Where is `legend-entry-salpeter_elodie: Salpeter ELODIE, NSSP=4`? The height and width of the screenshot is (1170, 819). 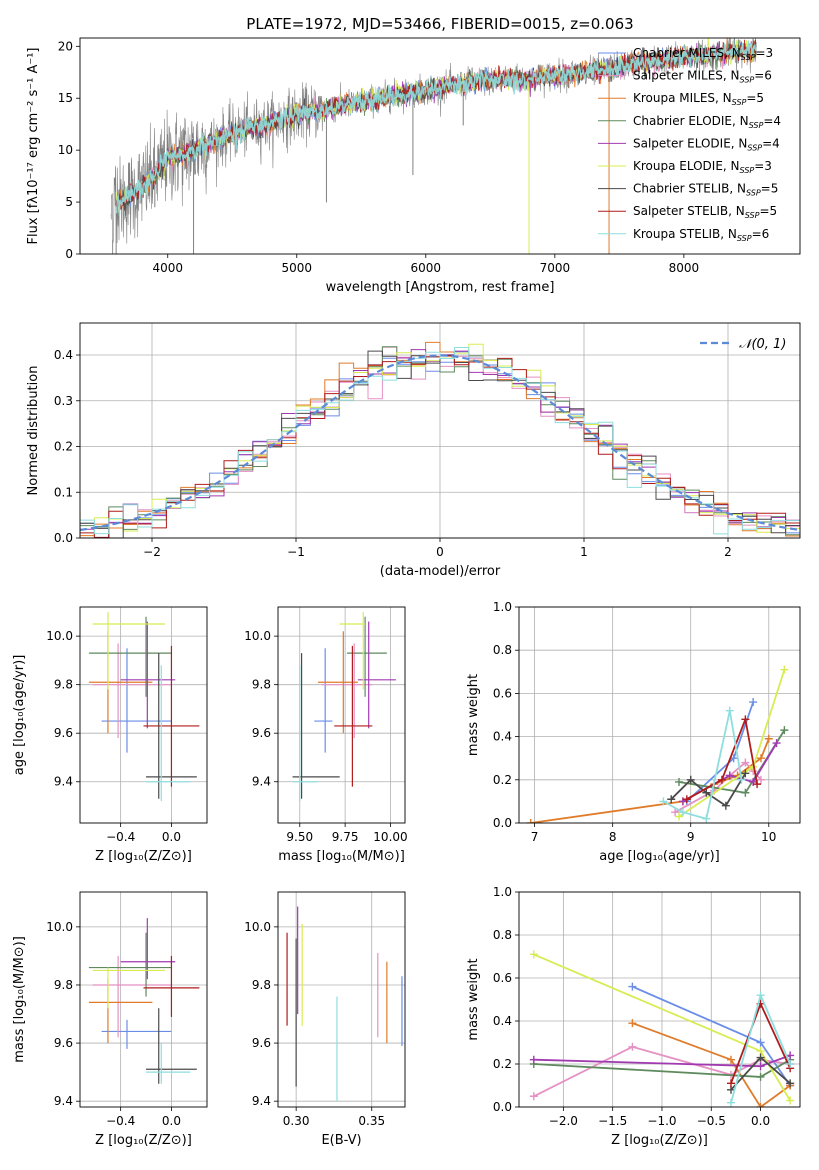 legend-entry-salpeter_elodie: Salpeter ELODIE, NSSP=4 is located at coordinates (706, 144).